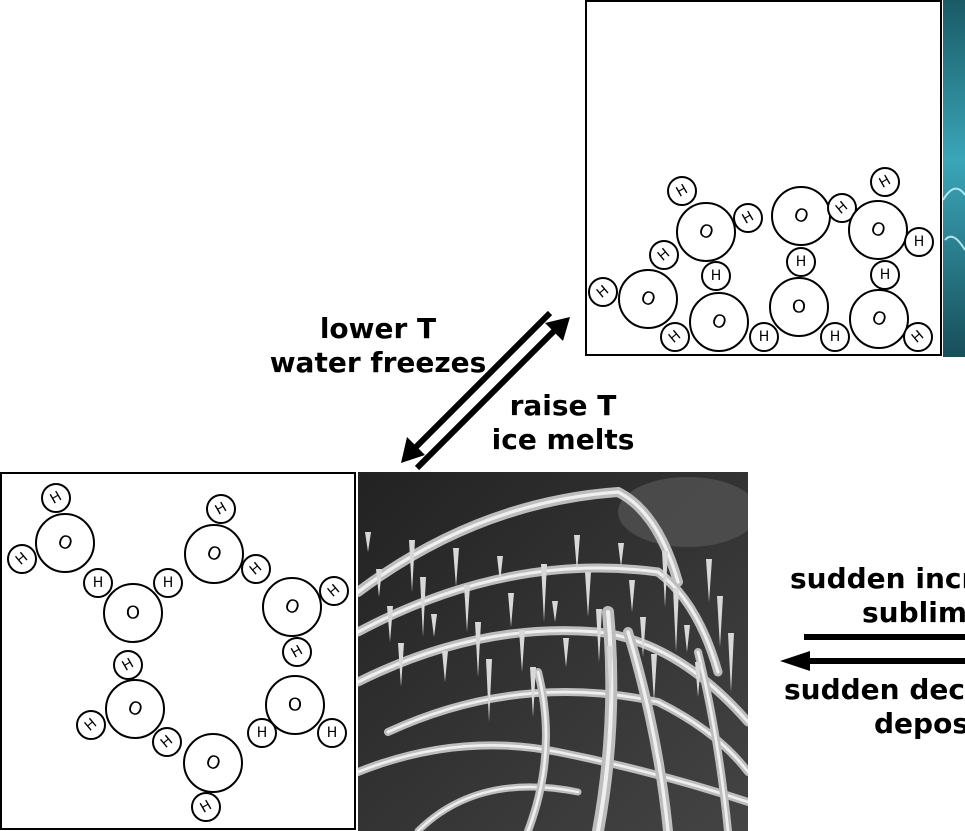 The width and height of the screenshot is (965, 831). Describe the element at coordinates (877, 578) in the screenshot. I see `right-upper-label-line1: sudden incr` at that location.